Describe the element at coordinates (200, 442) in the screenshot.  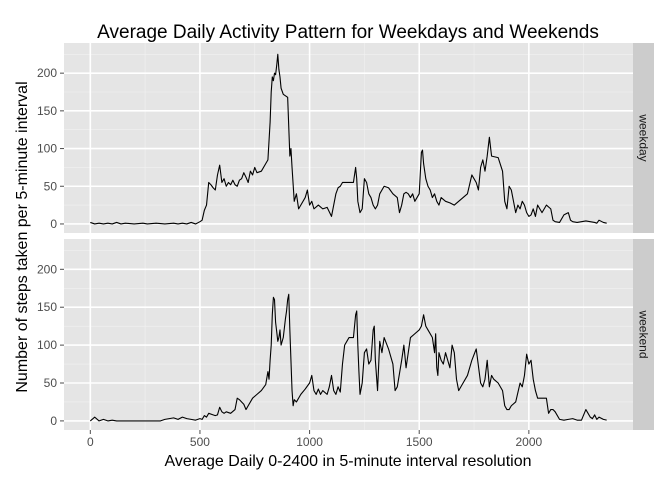
I see `x-tick-label: 500` at that location.